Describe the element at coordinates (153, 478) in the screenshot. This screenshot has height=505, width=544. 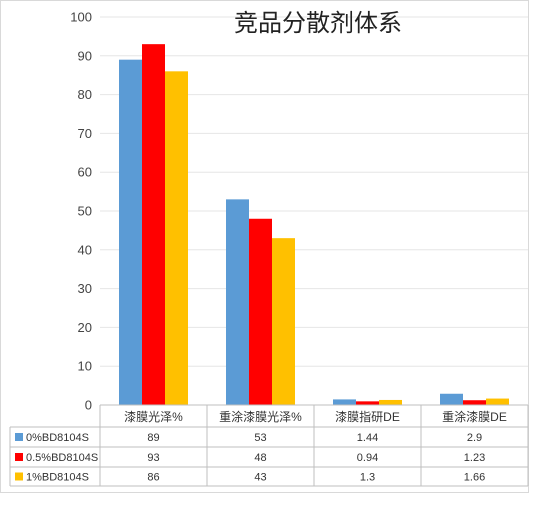
I see `data-label: 86` at that location.